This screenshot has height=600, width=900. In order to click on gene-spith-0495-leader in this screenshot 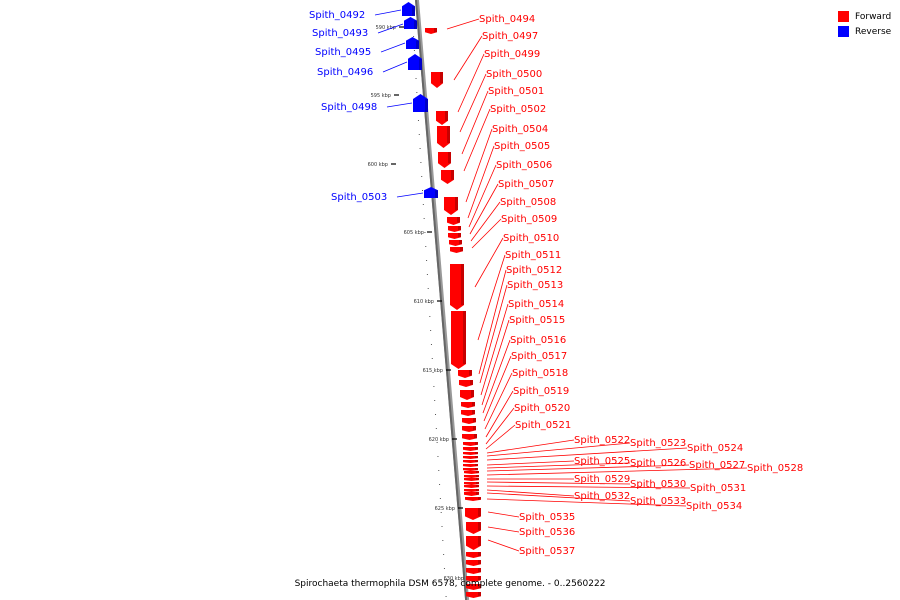, I will do `click(393, 47)`.